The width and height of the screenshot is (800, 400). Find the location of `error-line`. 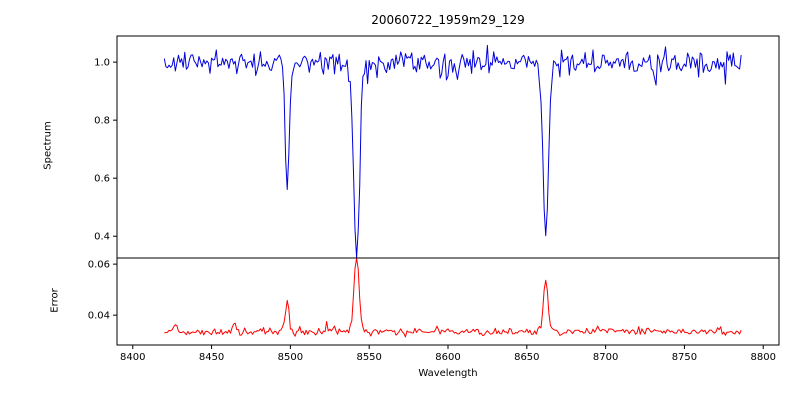

error-line is located at coordinates (453, 297).